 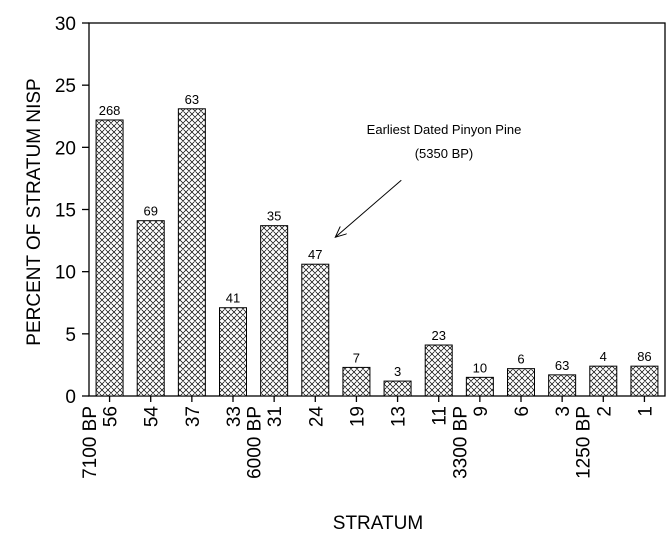 What do you see at coordinates (460, 442) in the screenshot?
I see `date-label: 3300 BP` at bounding box center [460, 442].